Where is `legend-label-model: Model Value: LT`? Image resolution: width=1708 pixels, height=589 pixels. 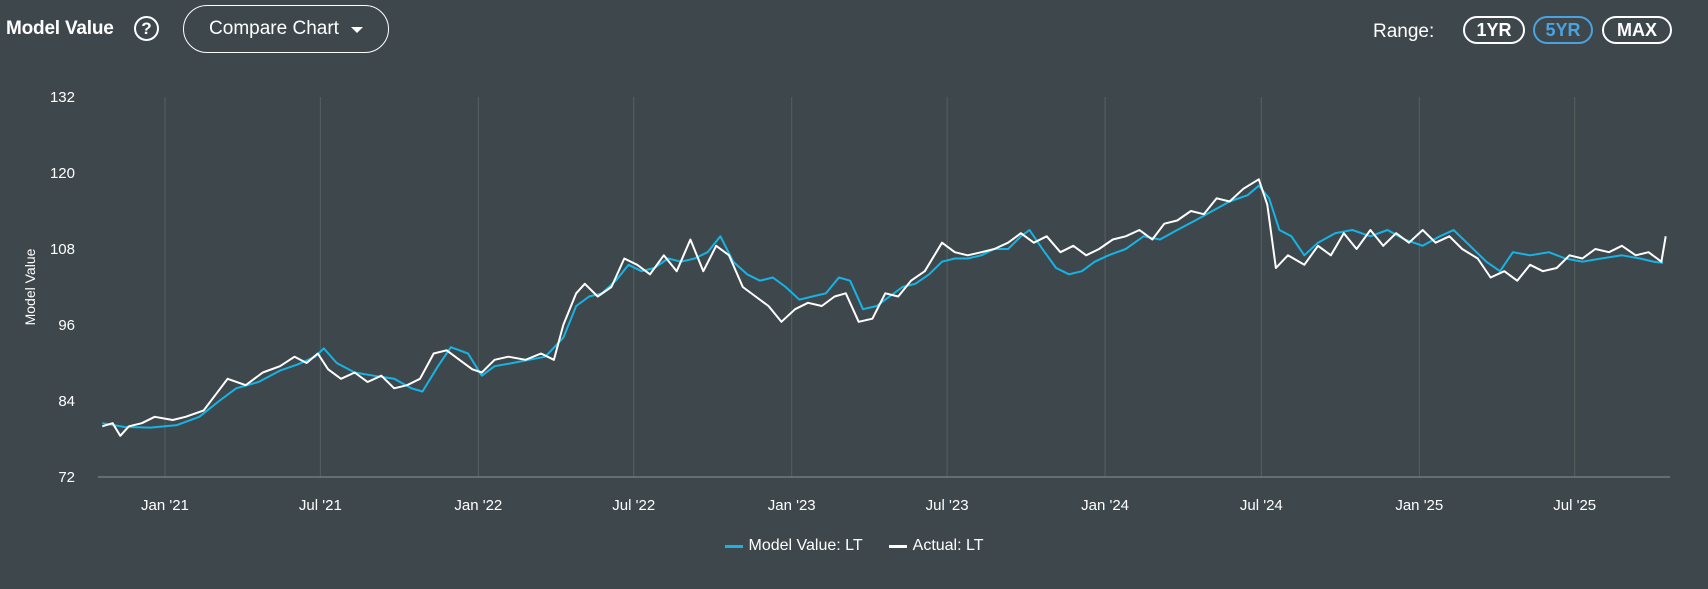 legend-label-model: Model Value: LT is located at coordinates (805, 545).